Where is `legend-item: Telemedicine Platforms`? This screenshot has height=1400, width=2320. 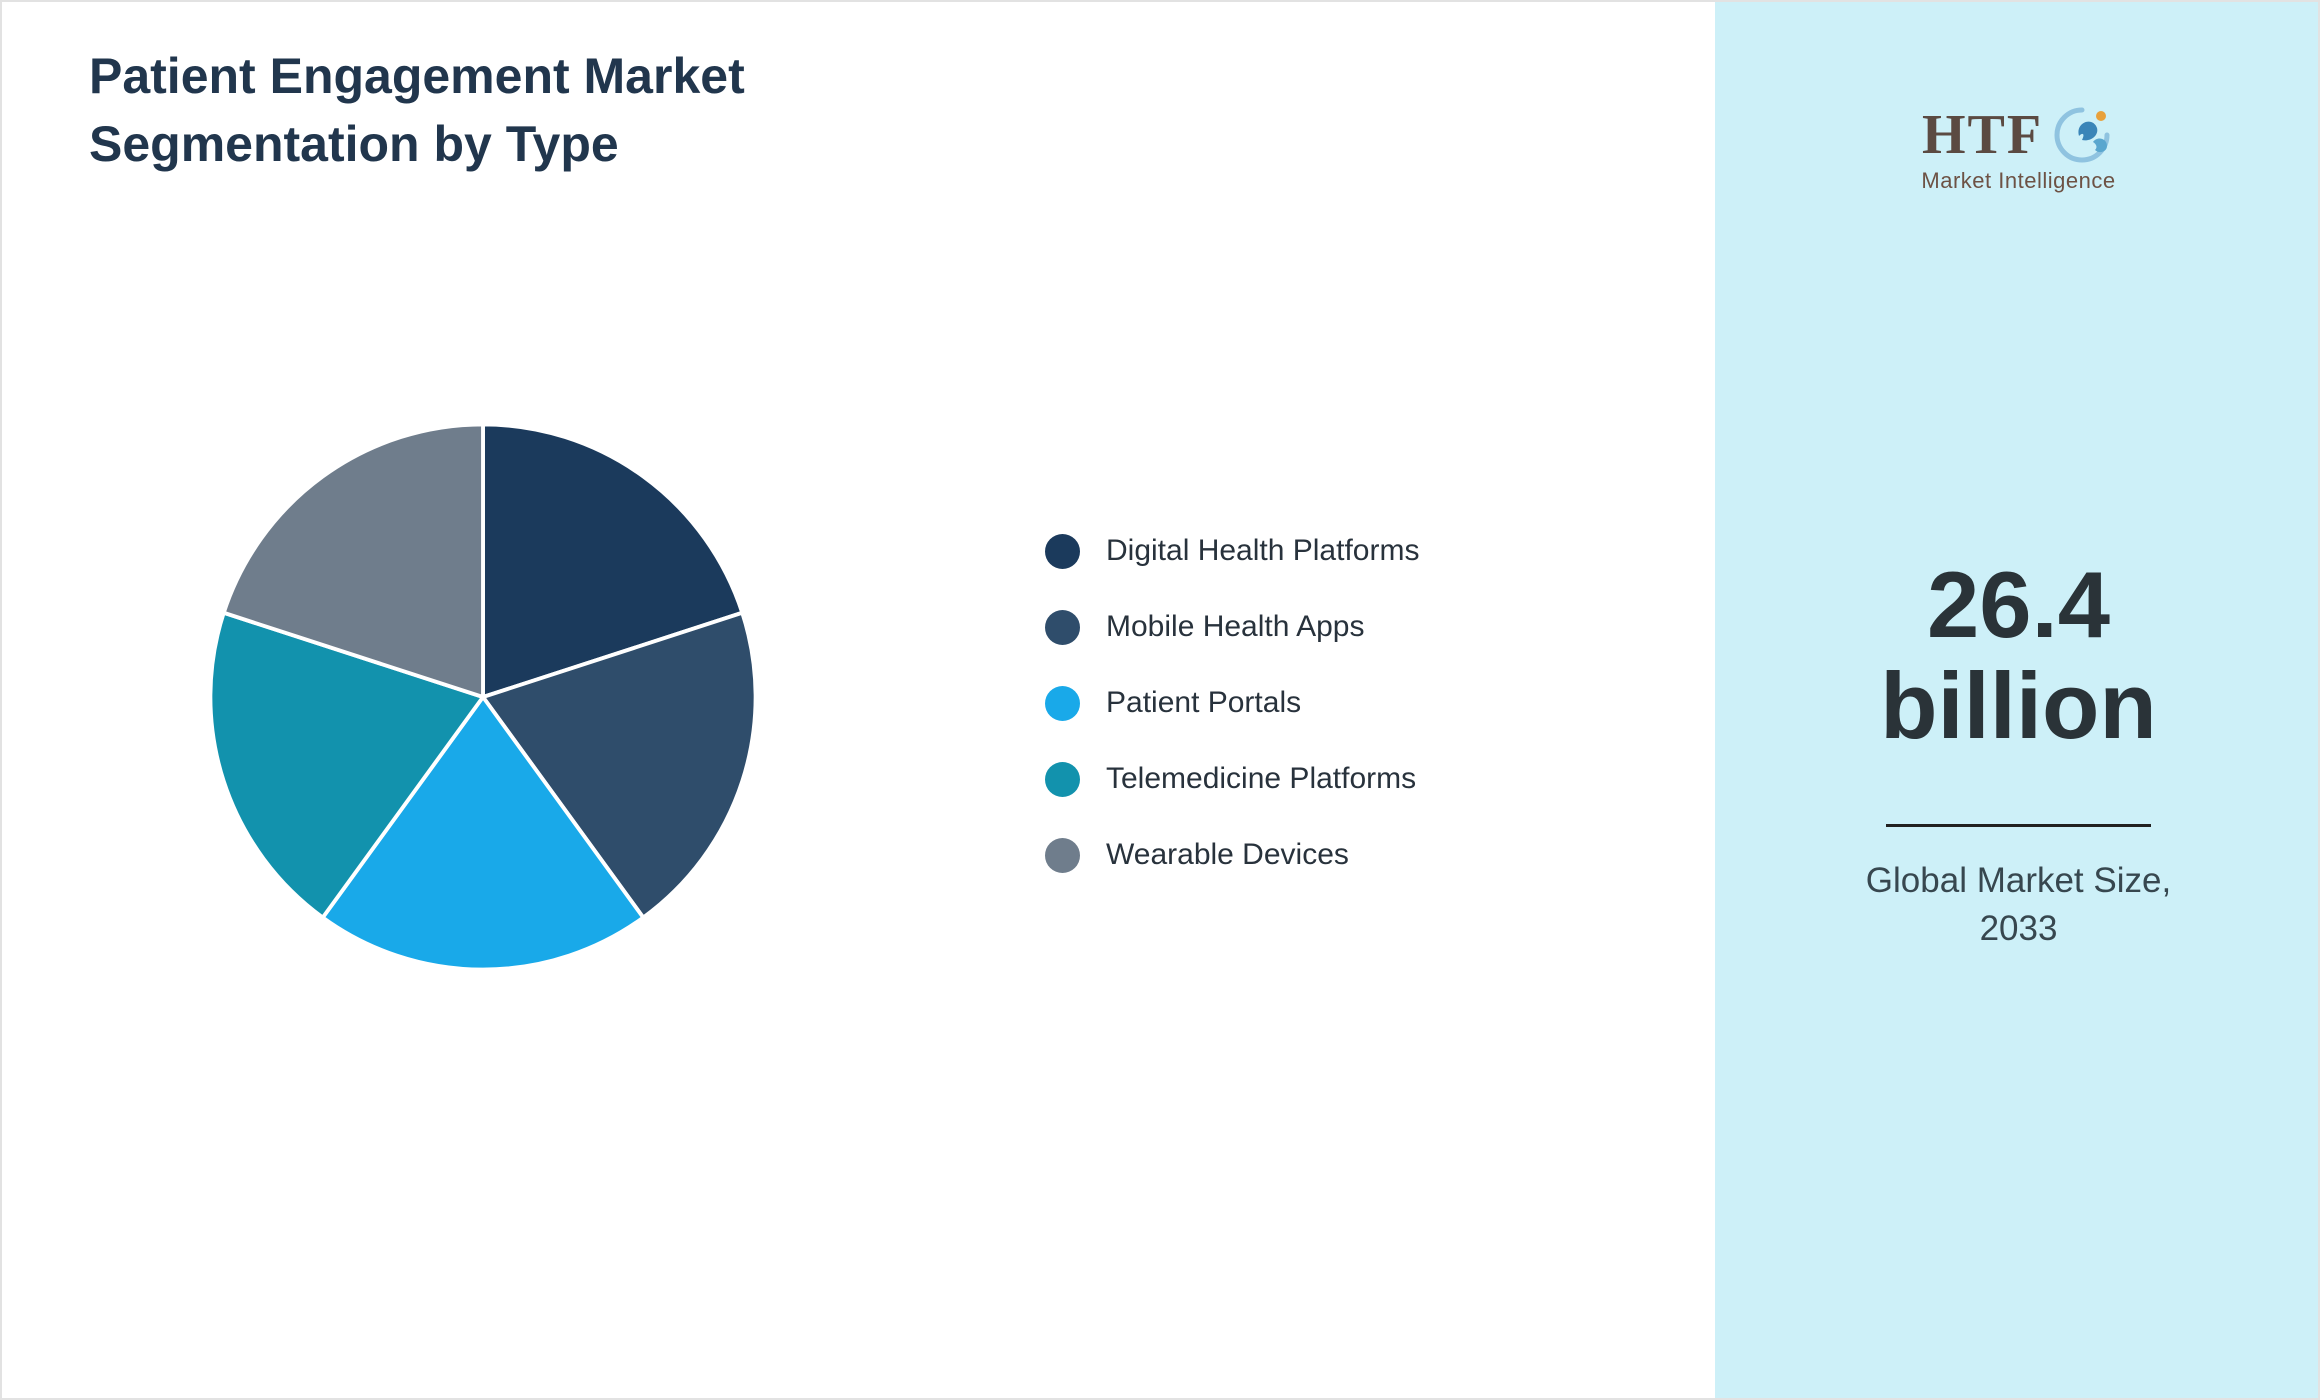
legend-item: Telemedicine Platforms is located at coordinates (1232, 779).